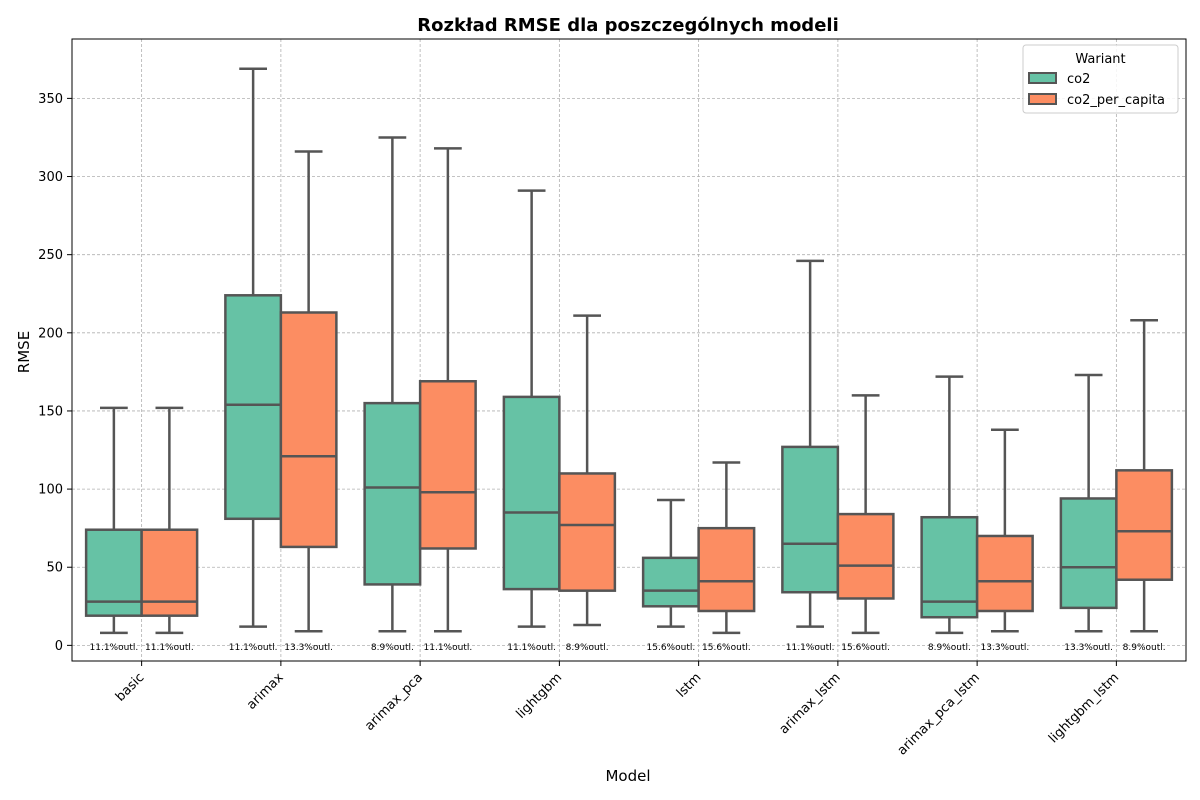  What do you see at coordinates (59, 646) in the screenshot?
I see `y-tick-label: 0` at bounding box center [59, 646].